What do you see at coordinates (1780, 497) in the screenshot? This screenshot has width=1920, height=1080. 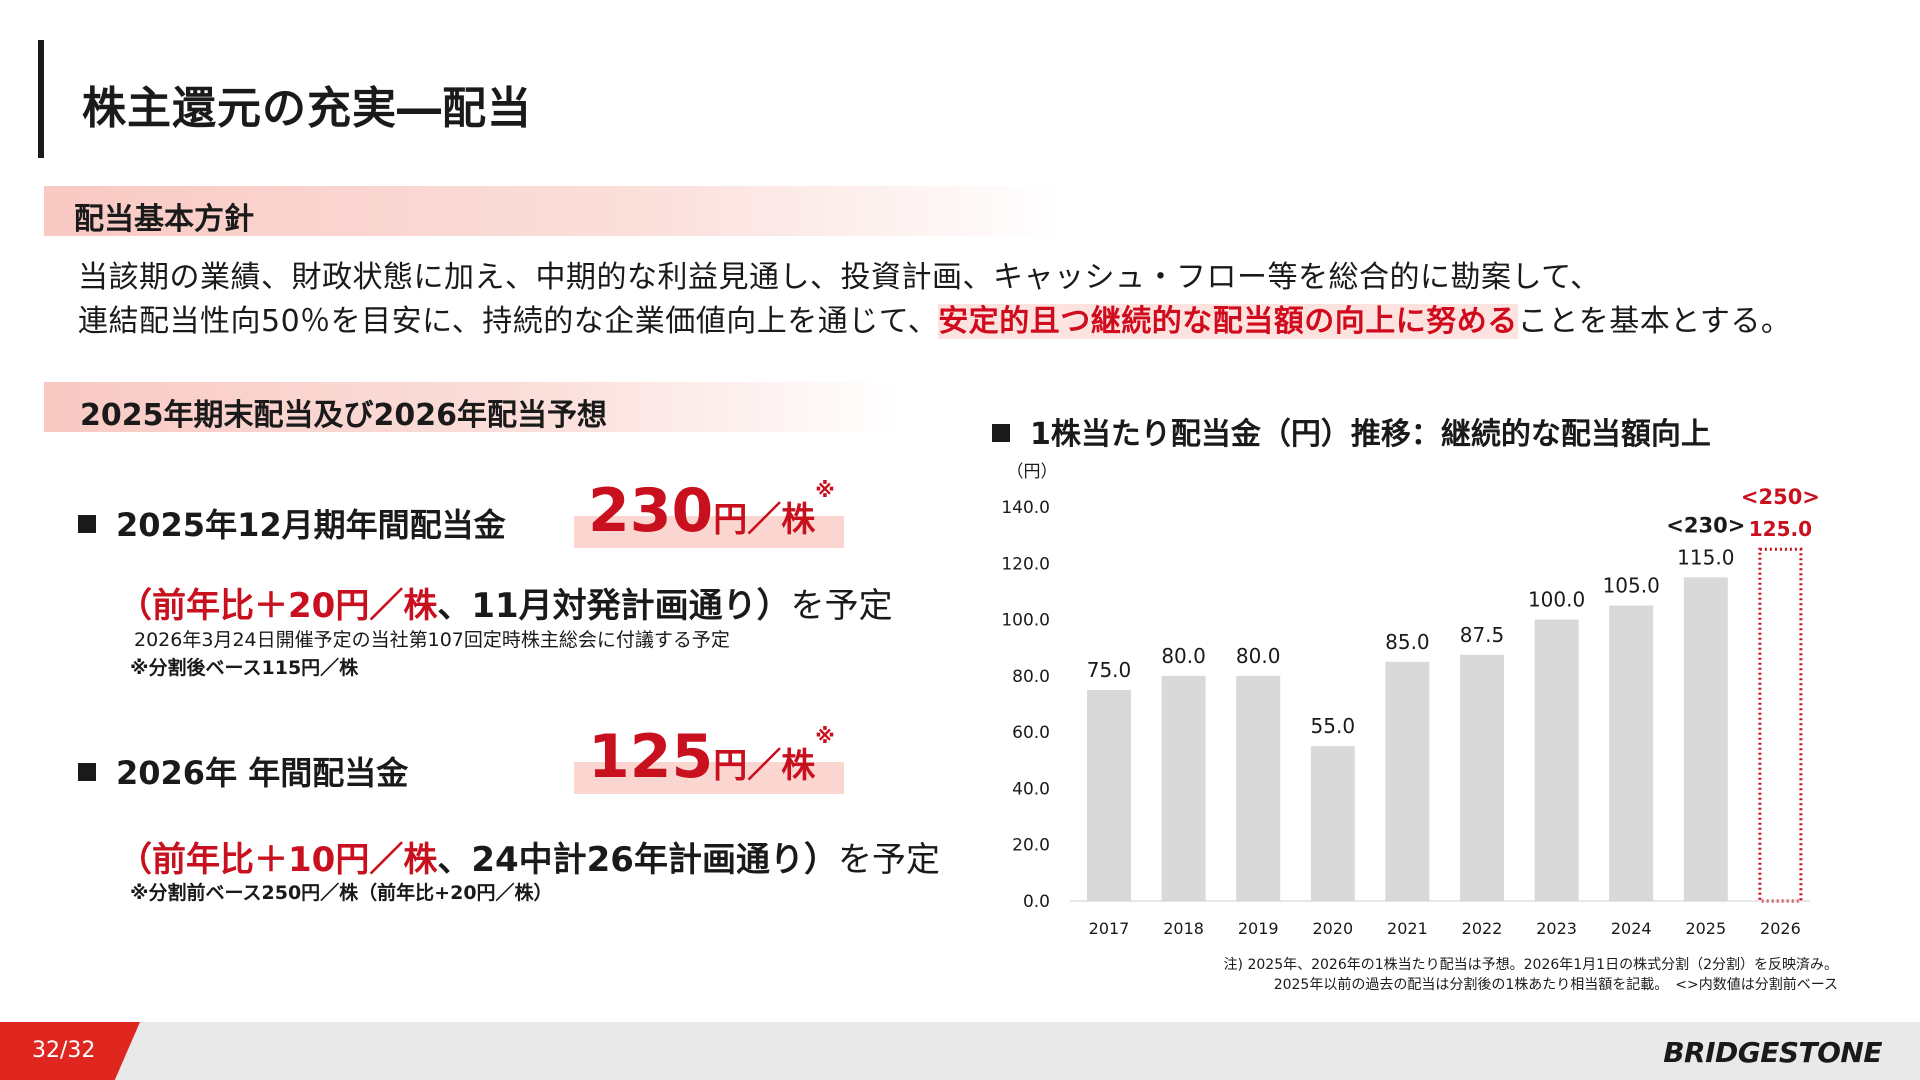 I see `pre-split-label: <250>` at bounding box center [1780, 497].